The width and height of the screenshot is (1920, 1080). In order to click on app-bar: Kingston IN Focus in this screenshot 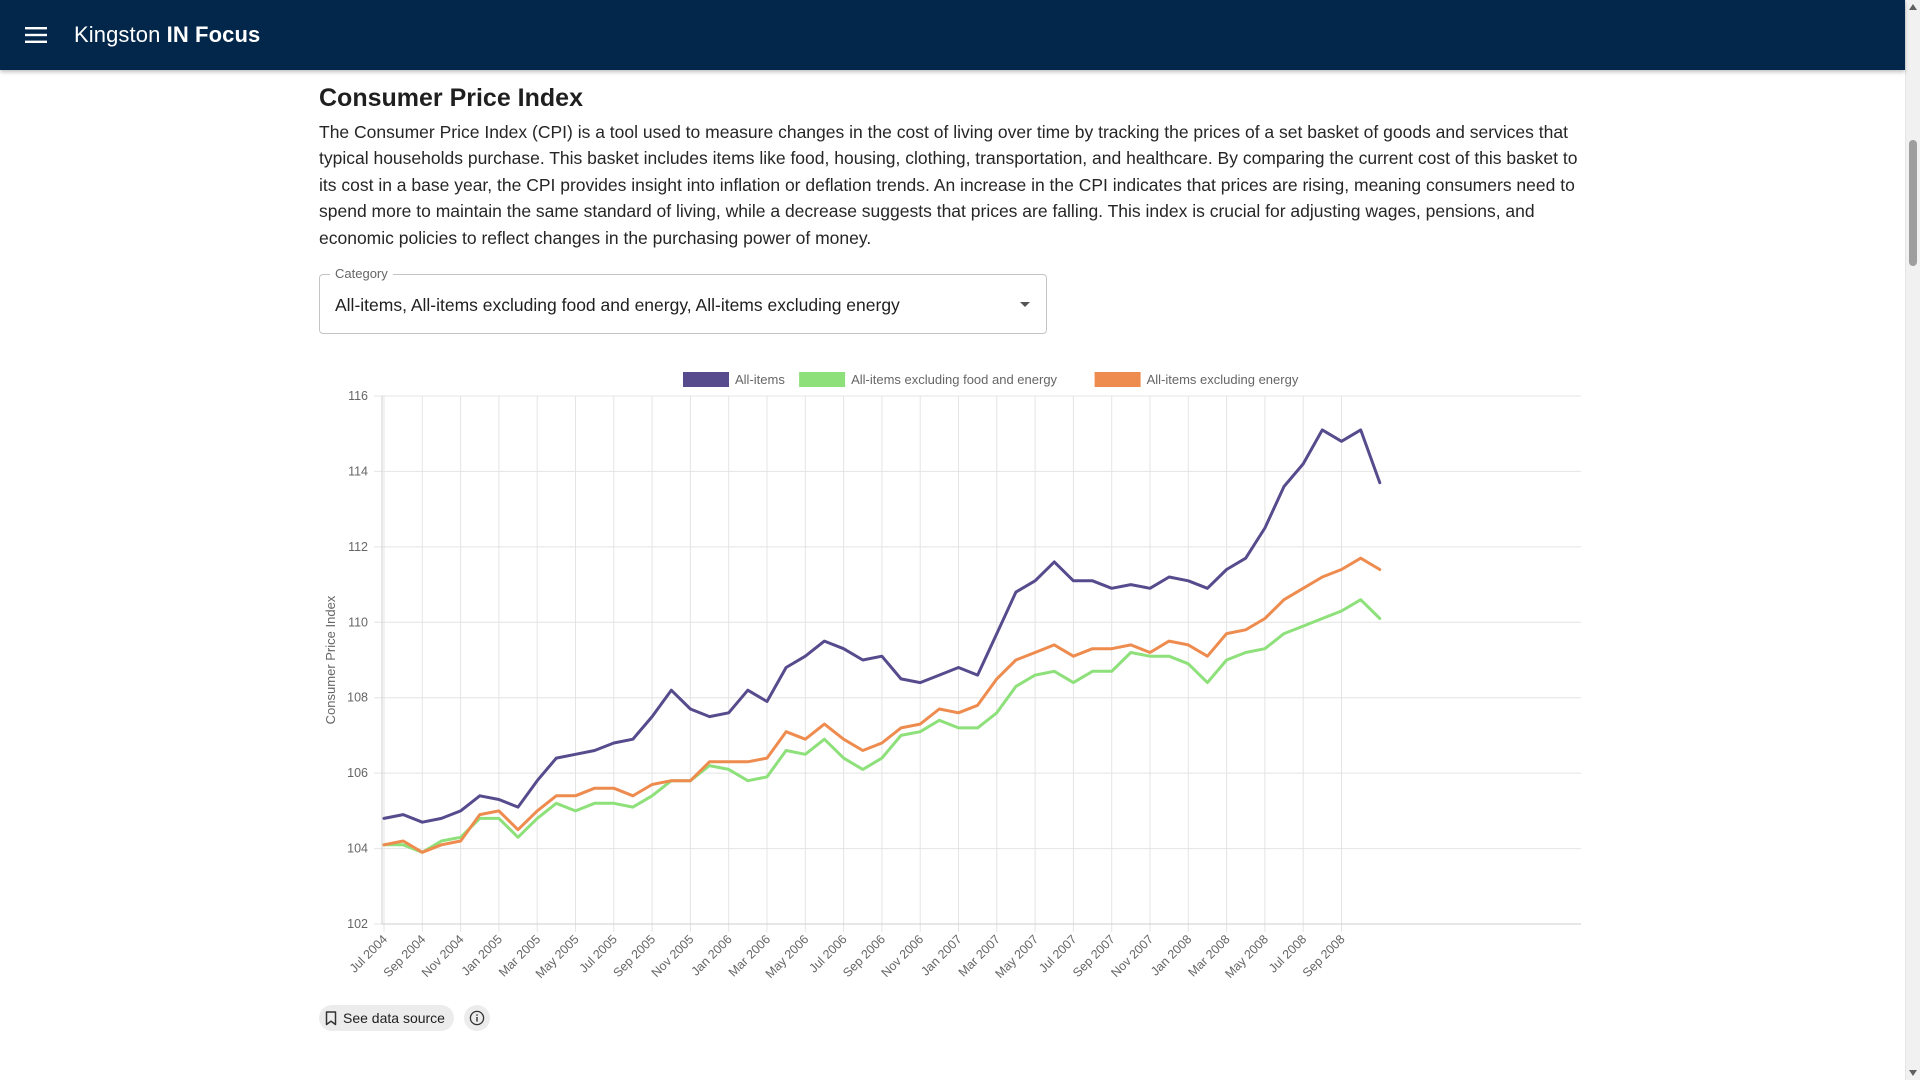, I will do `click(952, 35)`.